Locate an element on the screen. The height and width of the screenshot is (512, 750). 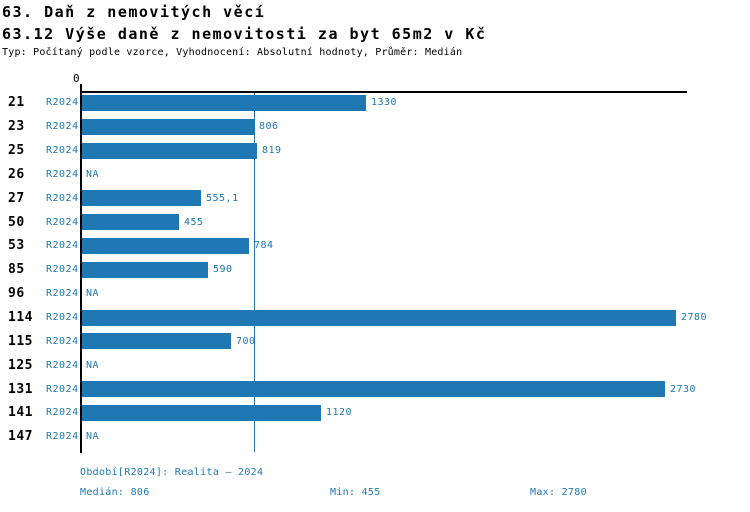
row-territory-code: 115 is located at coordinates (20, 341).